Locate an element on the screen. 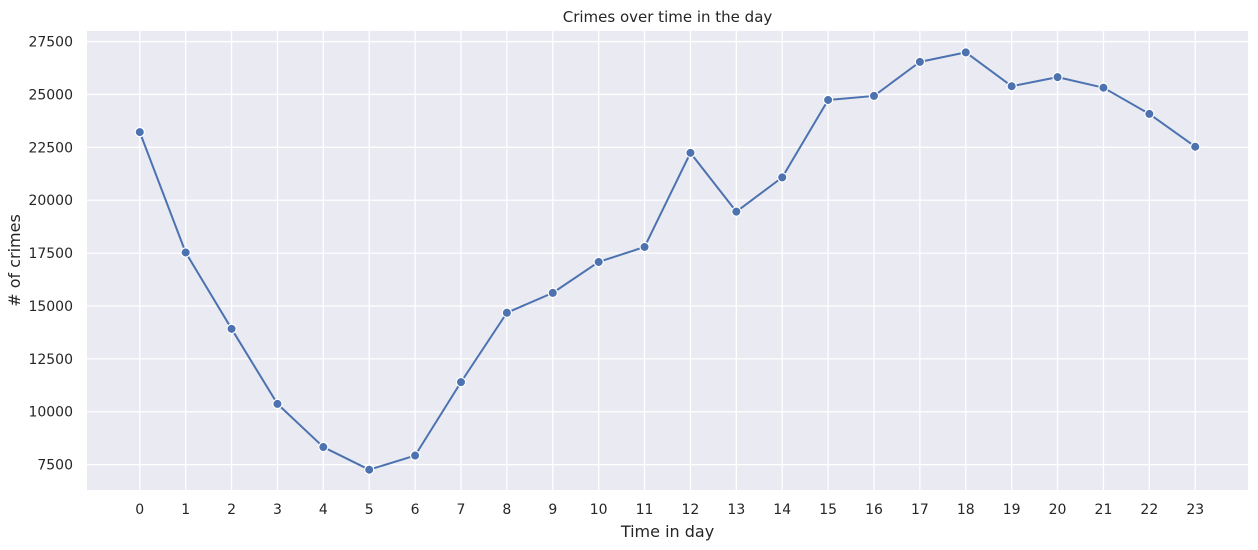  chart-title: Crimes over time in the day is located at coordinates (668, 17).